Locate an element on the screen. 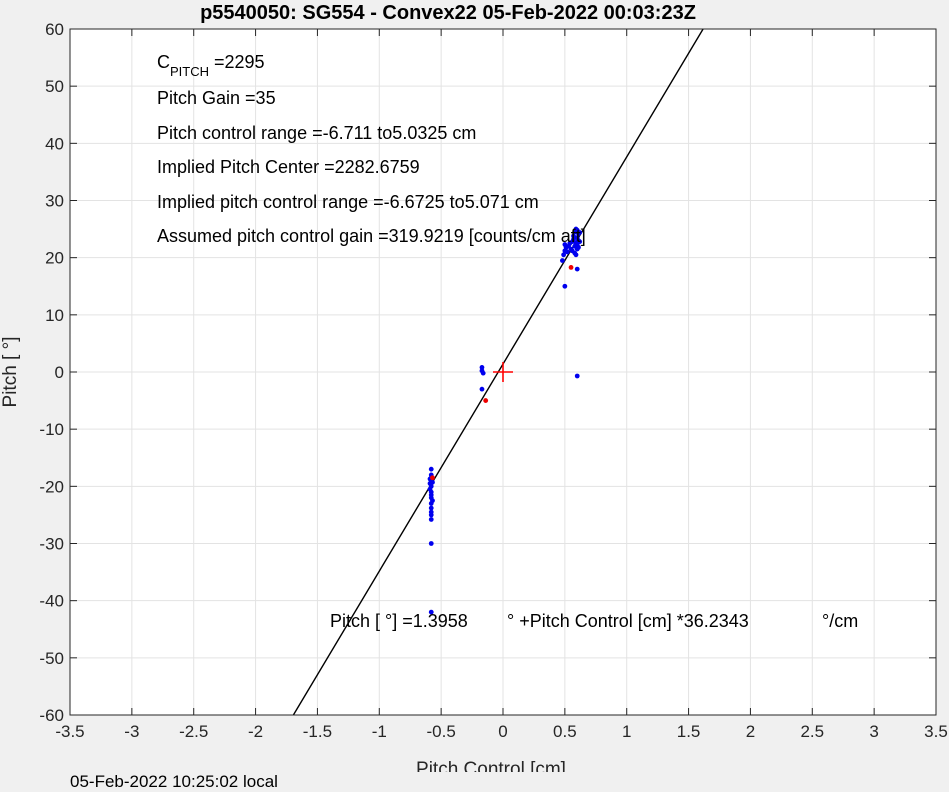 Image resolution: width=949 pixels, height=792 pixels. y-axis-label: Pitch [ °] is located at coordinates (10, 372).